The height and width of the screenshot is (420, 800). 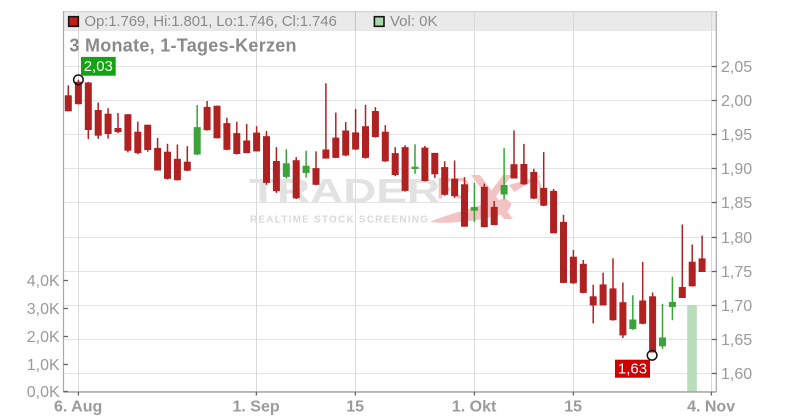 What do you see at coordinates (43, 392) in the screenshot?
I see `svg-text: 0,0K` at bounding box center [43, 392].